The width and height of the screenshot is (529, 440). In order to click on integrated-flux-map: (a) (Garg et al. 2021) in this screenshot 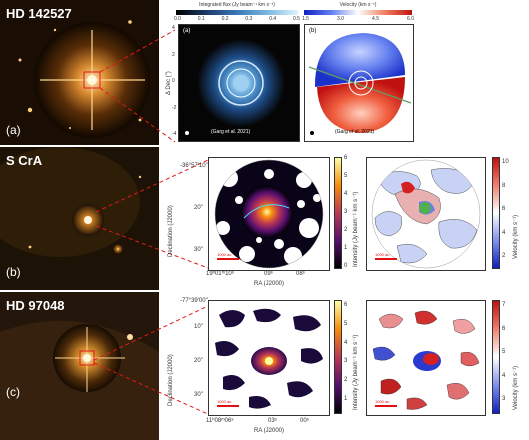, I will do `click(239, 83)`.